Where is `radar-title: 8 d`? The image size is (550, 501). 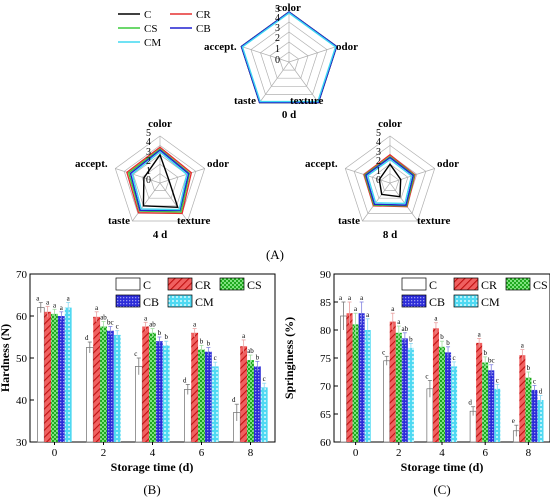
radar-title: 8 d is located at coordinates (390, 235).